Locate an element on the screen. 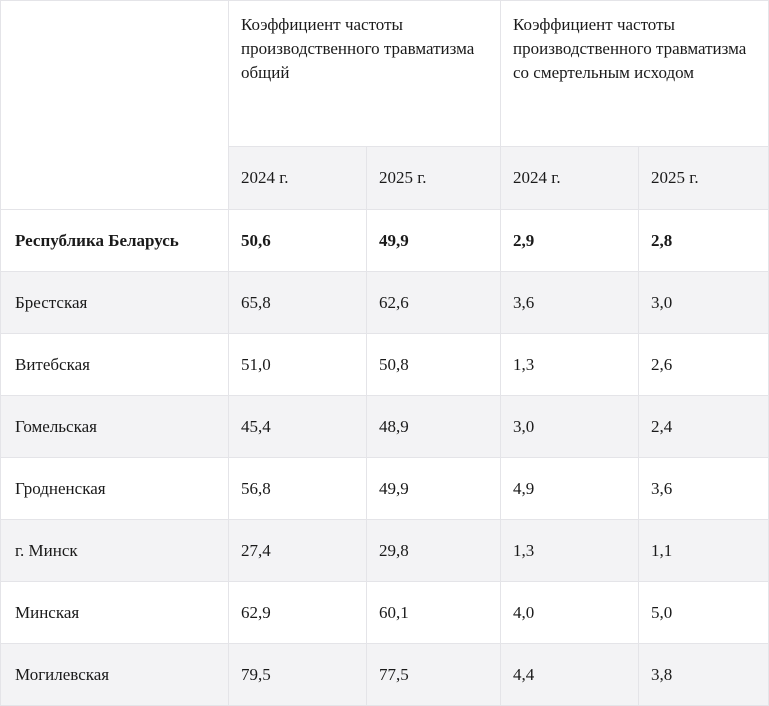 The width and height of the screenshot is (769, 706). value-cell: 1,1 is located at coordinates (703, 550).